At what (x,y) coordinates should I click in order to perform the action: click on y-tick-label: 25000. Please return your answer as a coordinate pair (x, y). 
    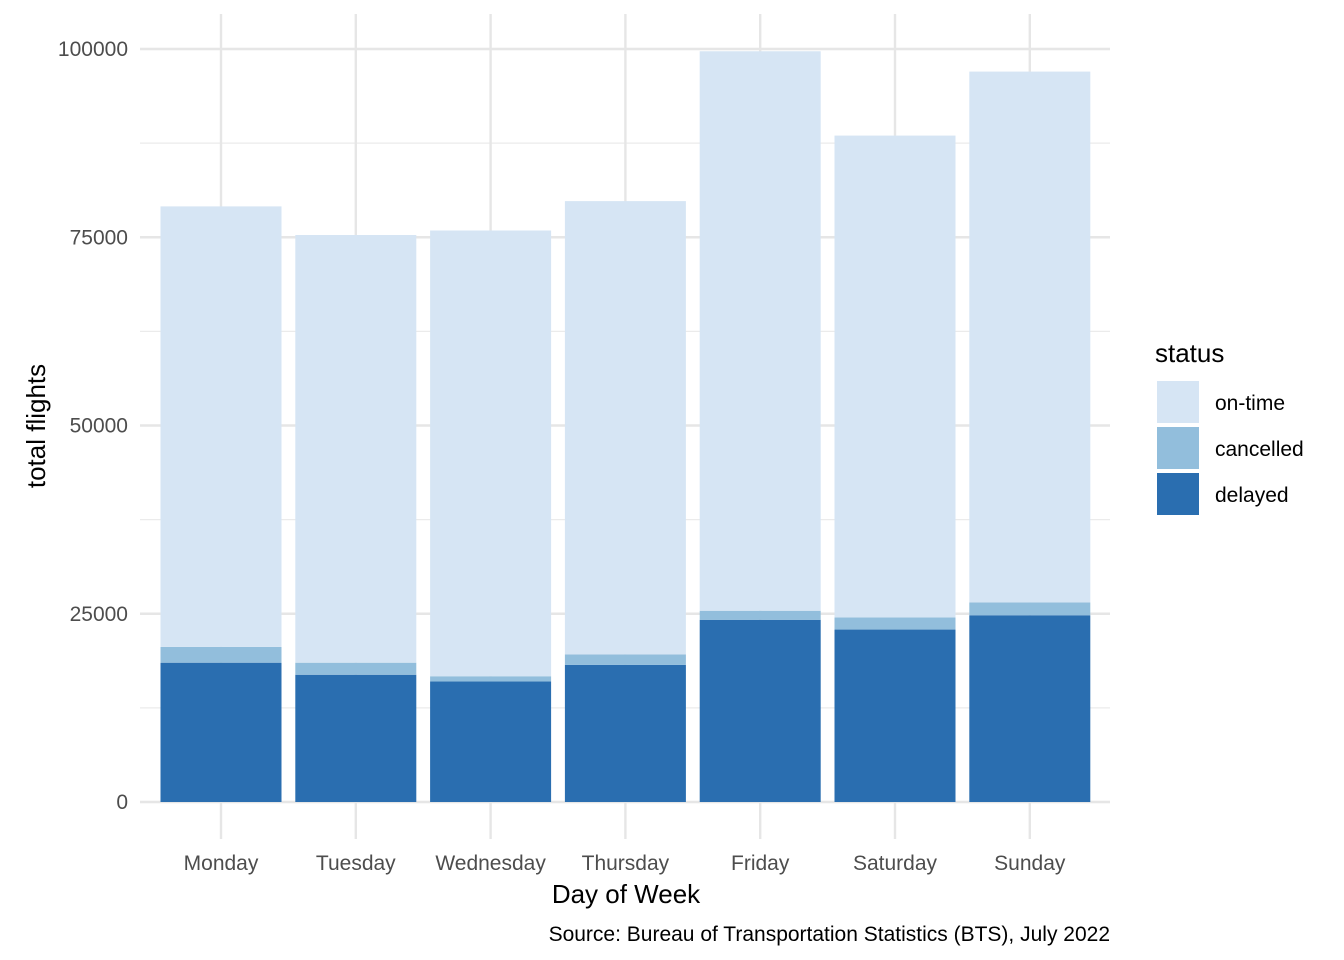
    Looking at the image, I should click on (99, 614).